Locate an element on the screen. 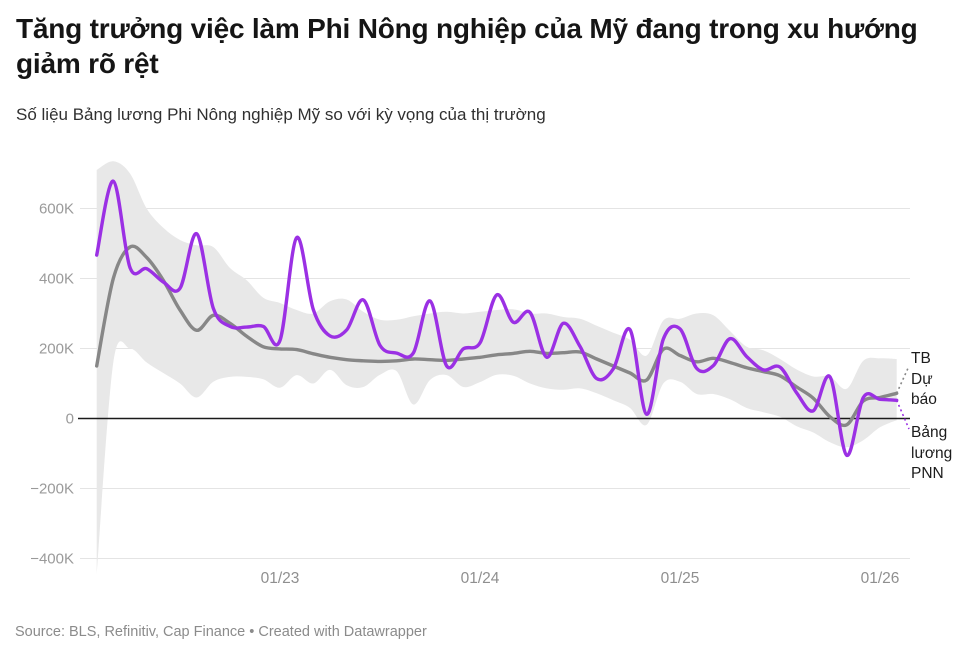  legend-forecast-line2: Dự is located at coordinates (922, 379).